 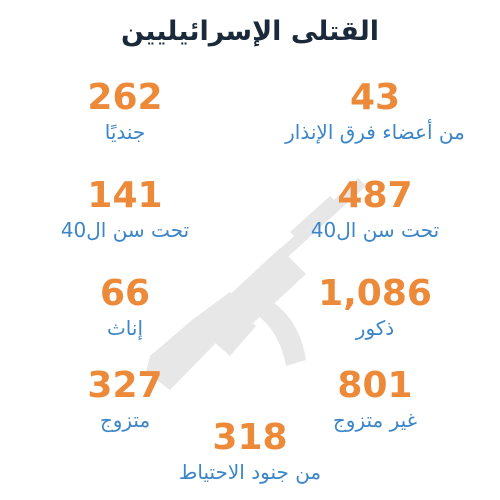 What do you see at coordinates (375, 385) in the screenshot?
I see `stat-value: 801` at bounding box center [375, 385].